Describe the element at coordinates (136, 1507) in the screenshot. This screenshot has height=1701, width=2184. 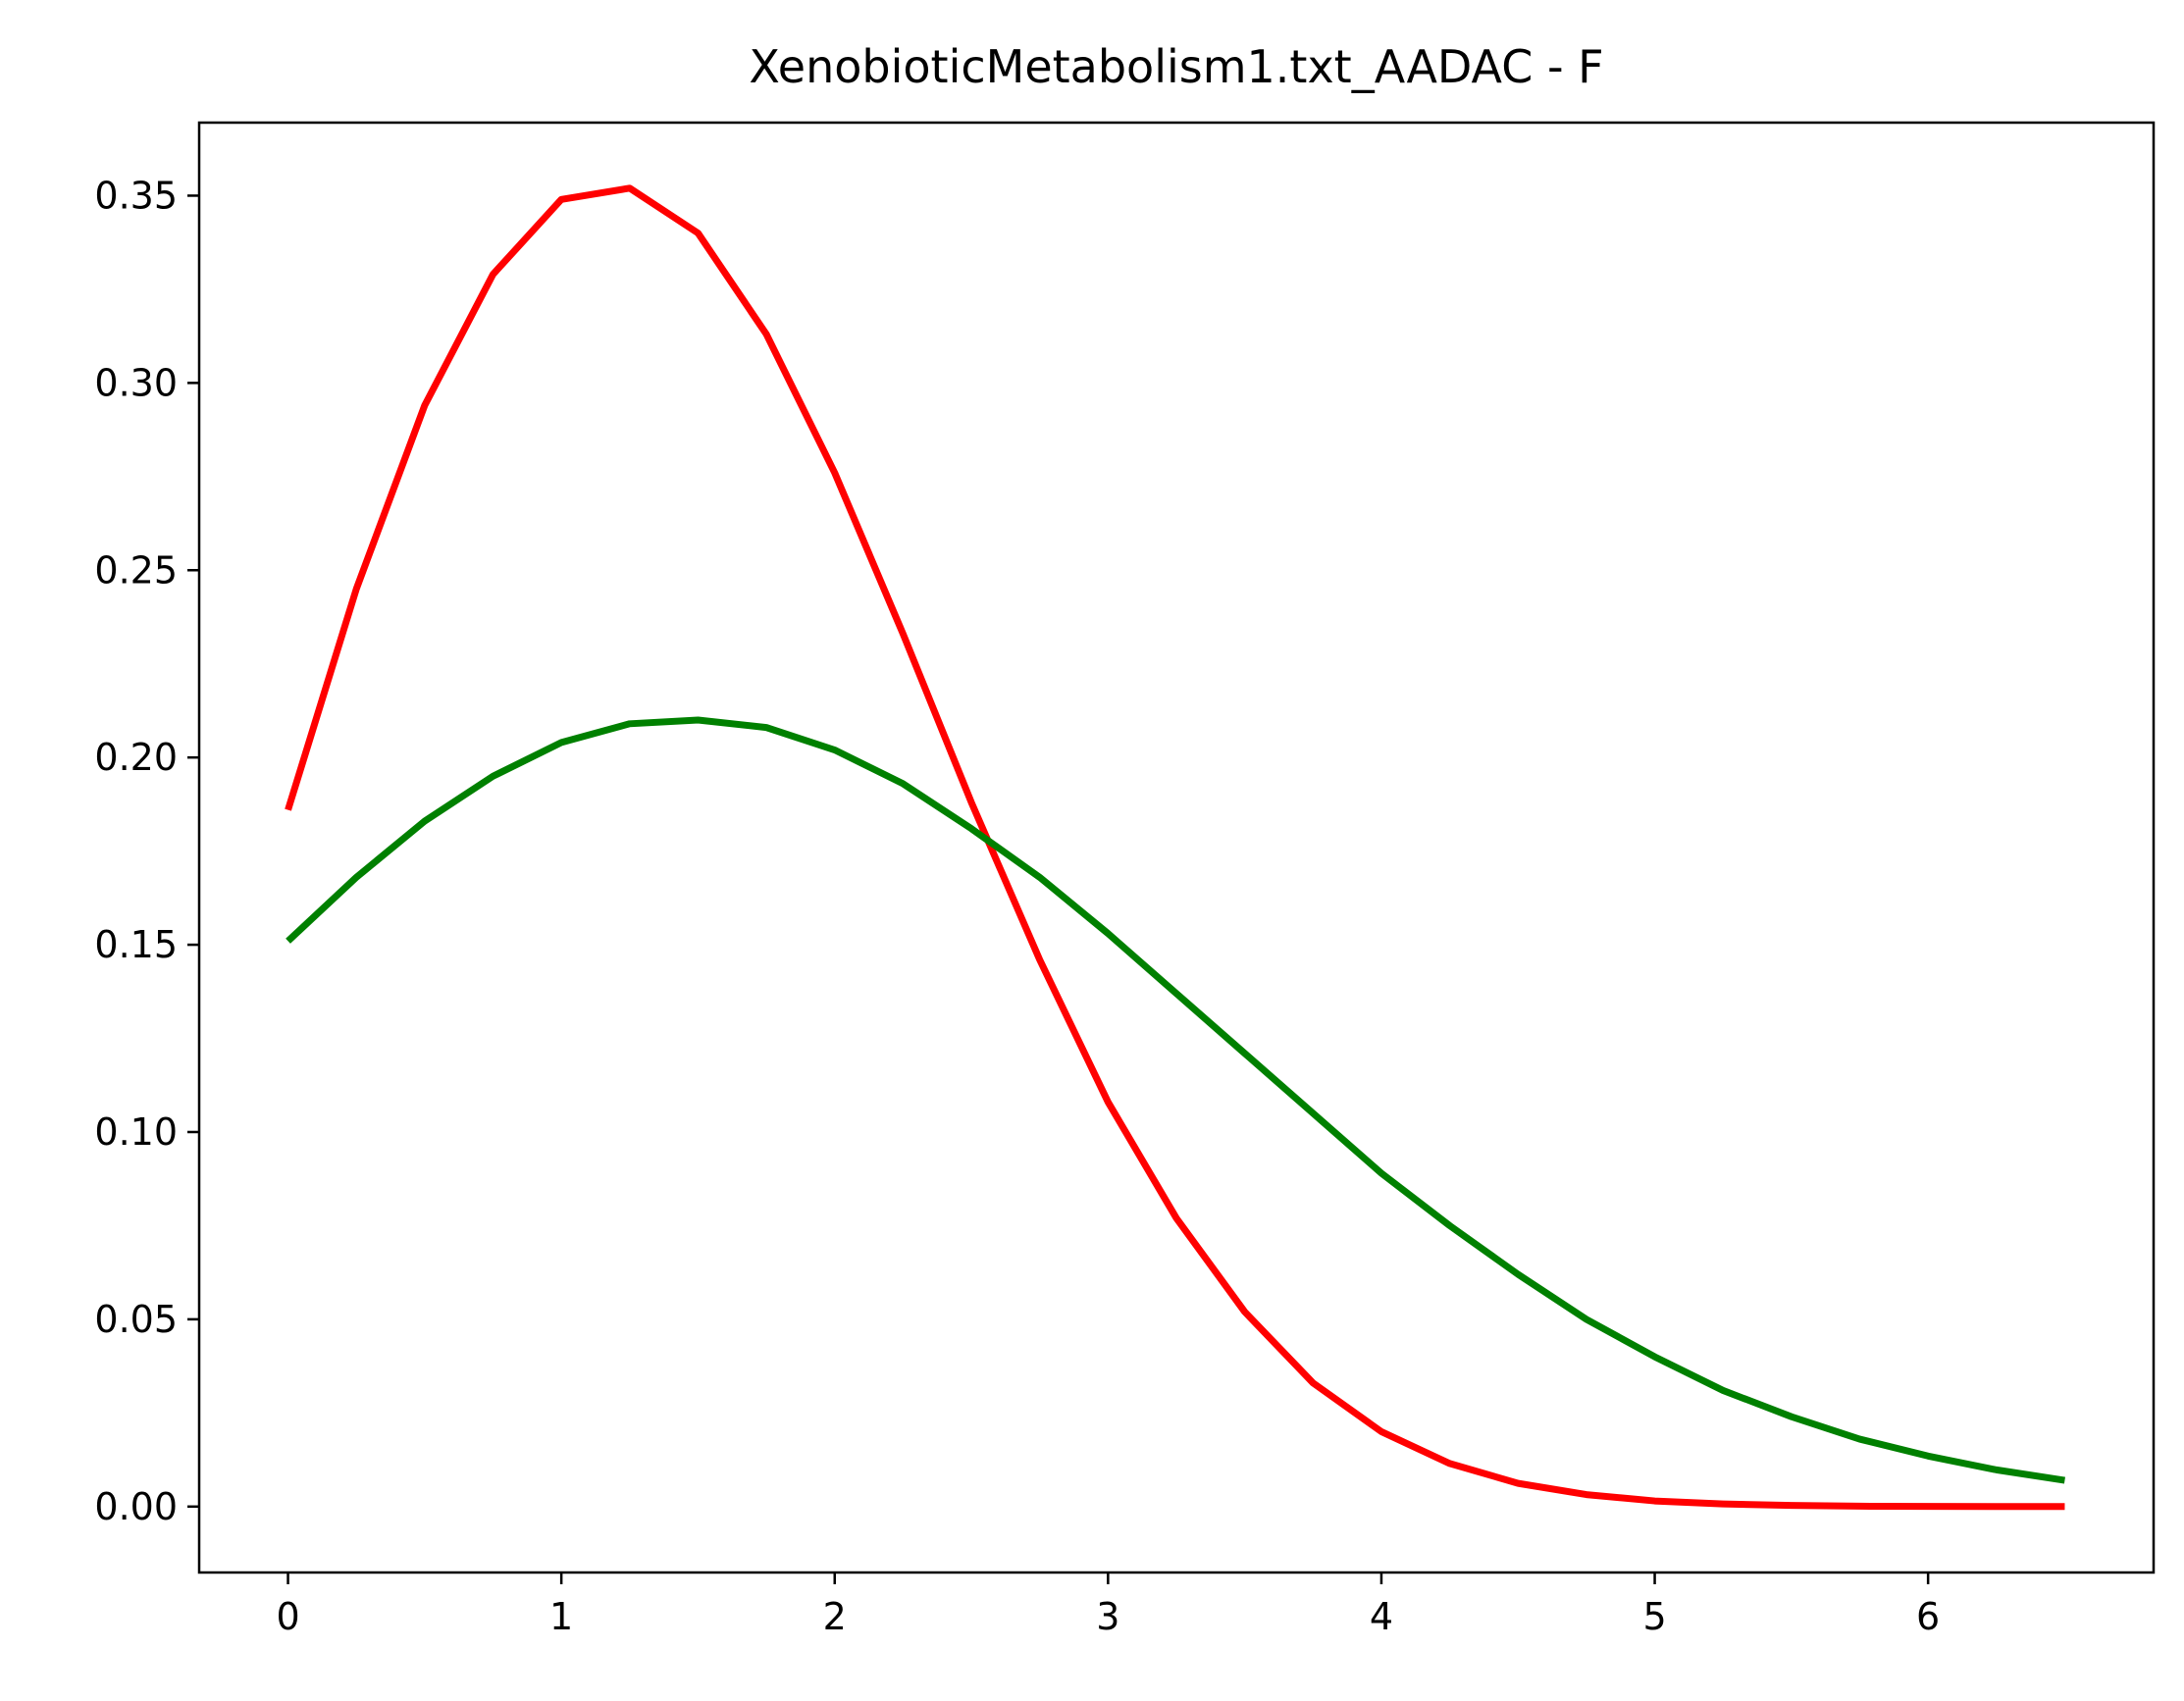
I see `y-tick-label: 0.00` at that location.